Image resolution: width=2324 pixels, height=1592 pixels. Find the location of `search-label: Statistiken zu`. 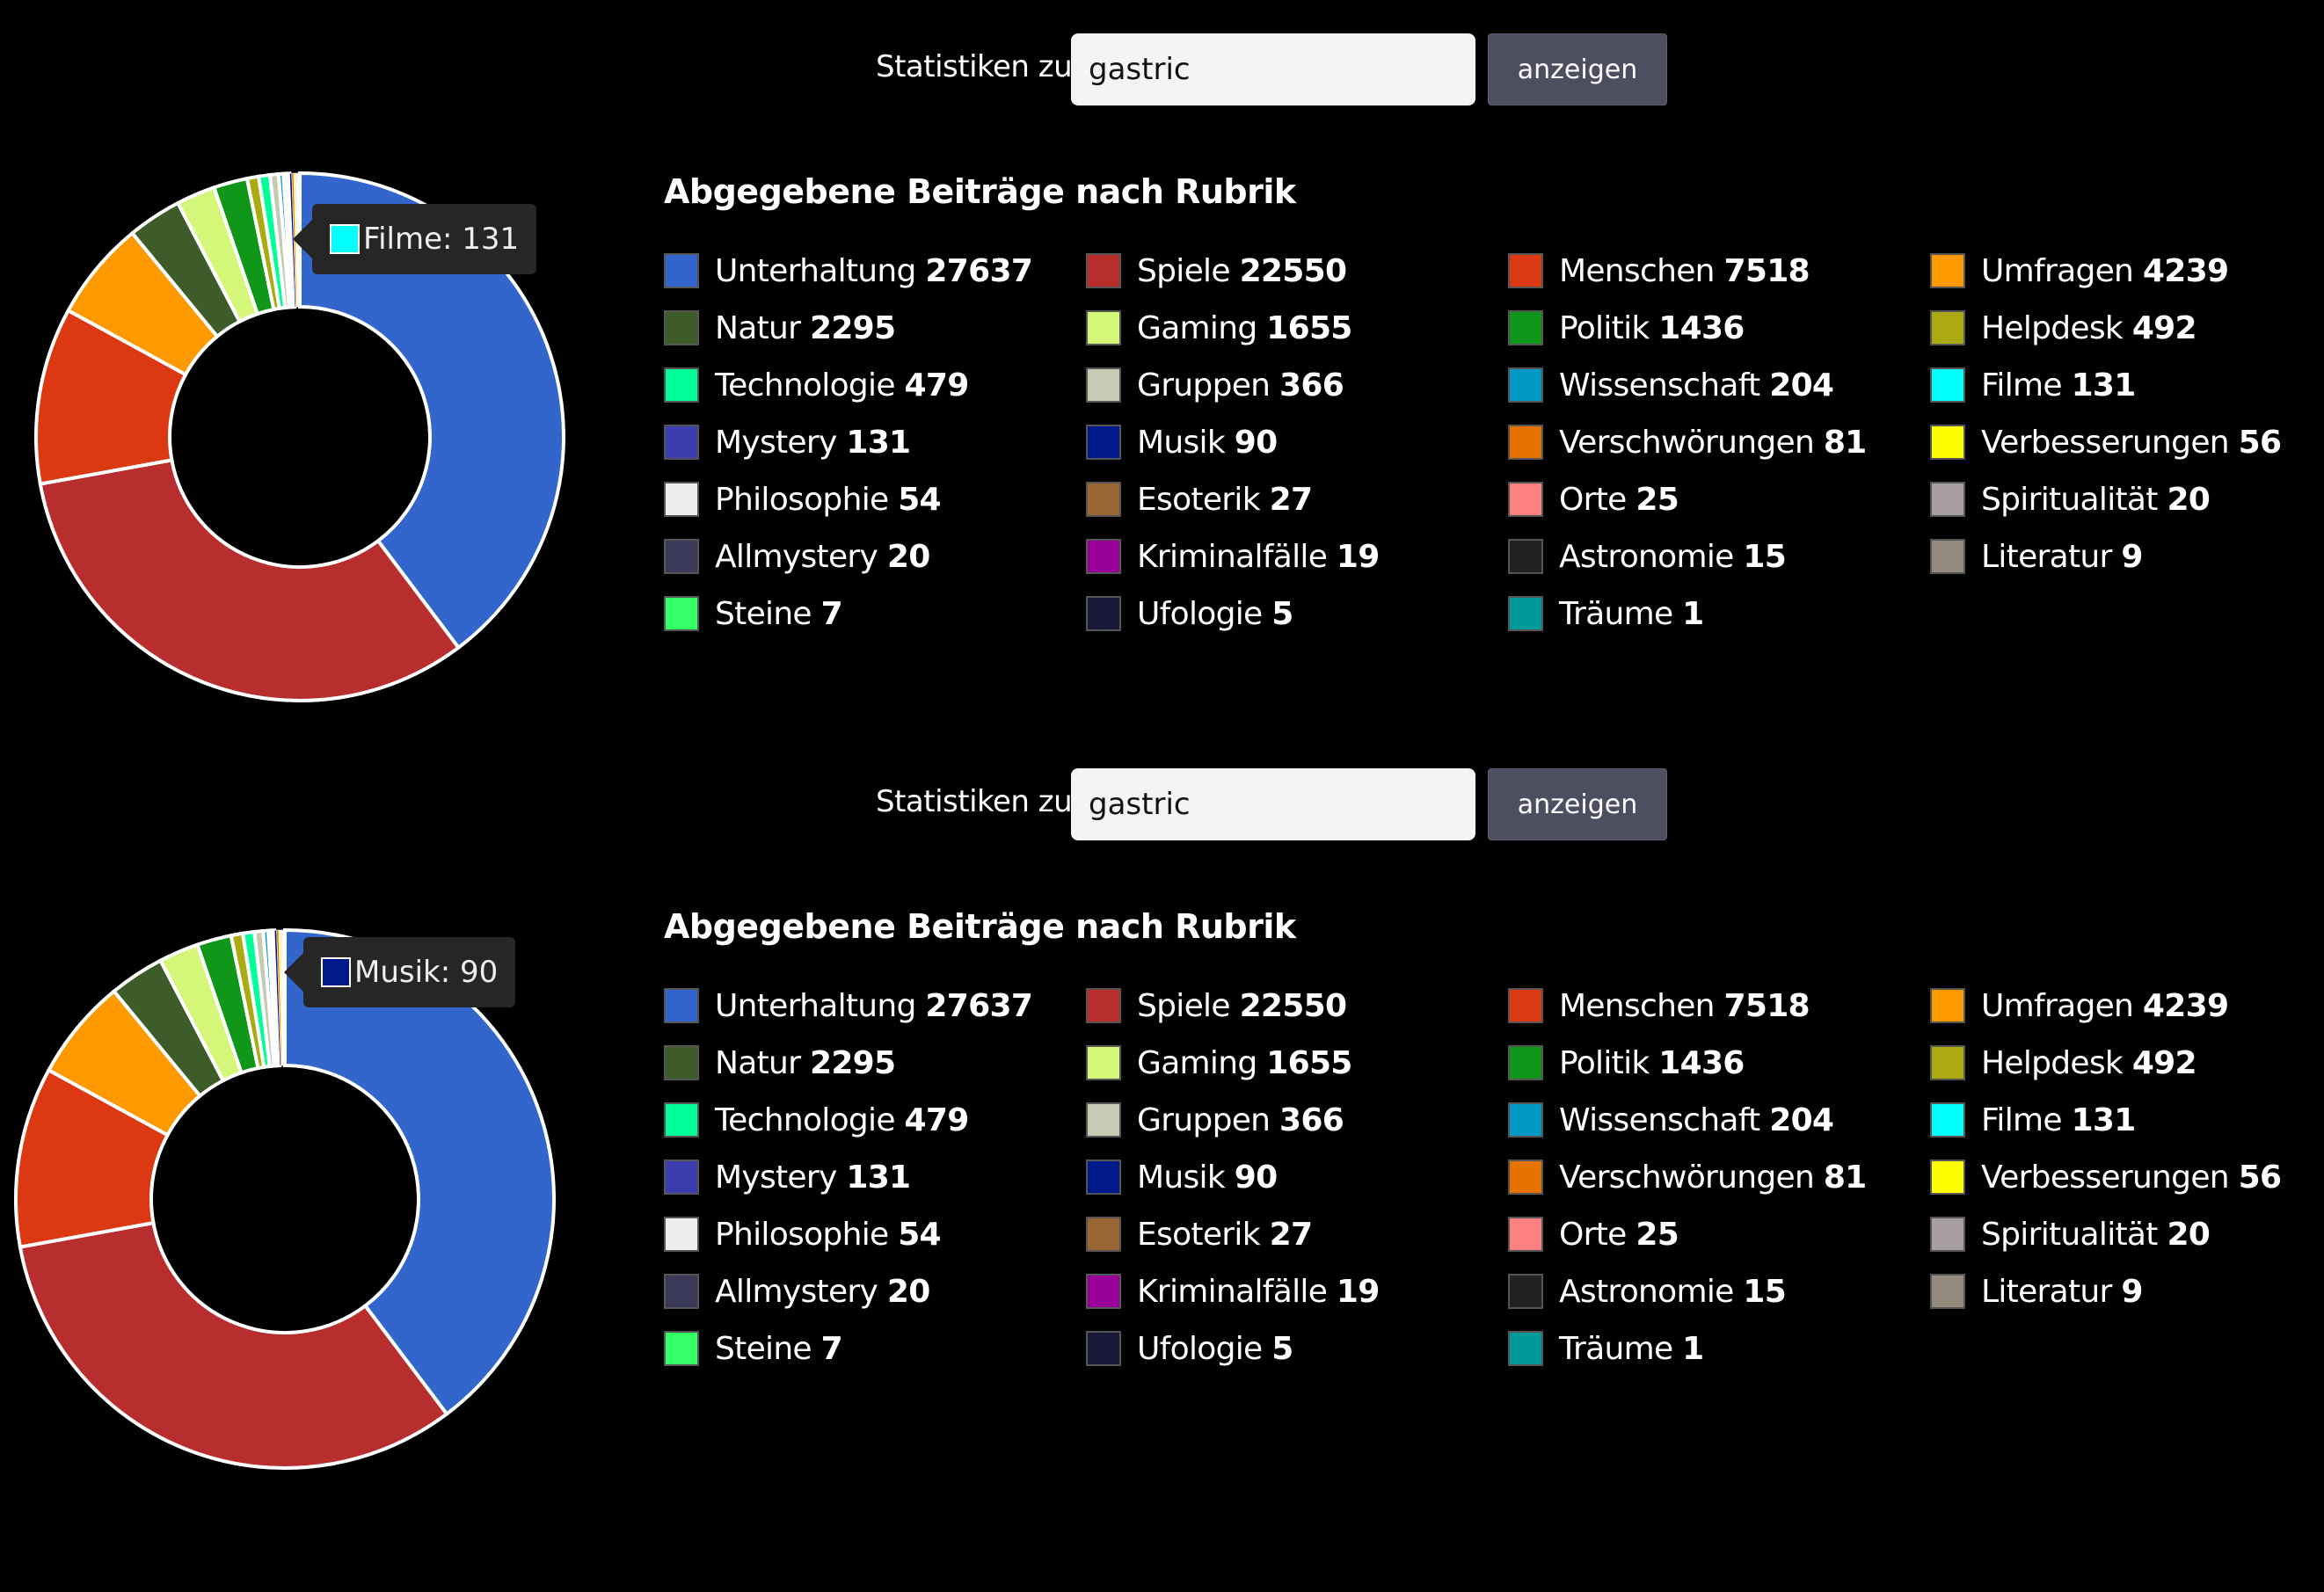

search-label: Statistiken zu is located at coordinates (974, 801).